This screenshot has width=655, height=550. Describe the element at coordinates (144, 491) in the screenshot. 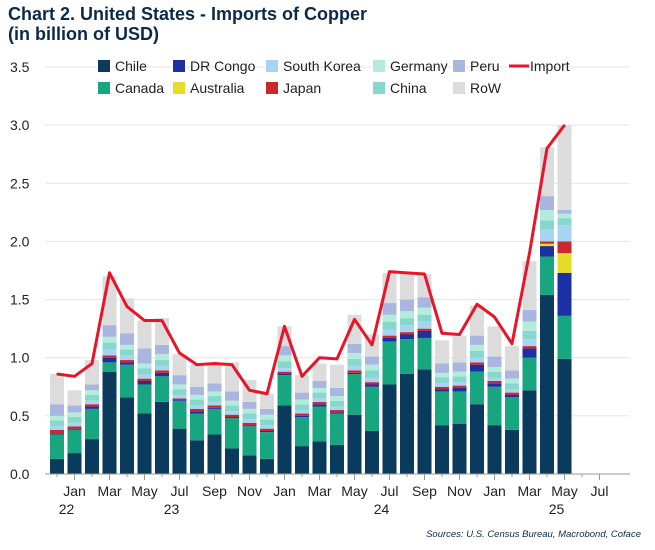

I see `x-tick-label: May` at that location.